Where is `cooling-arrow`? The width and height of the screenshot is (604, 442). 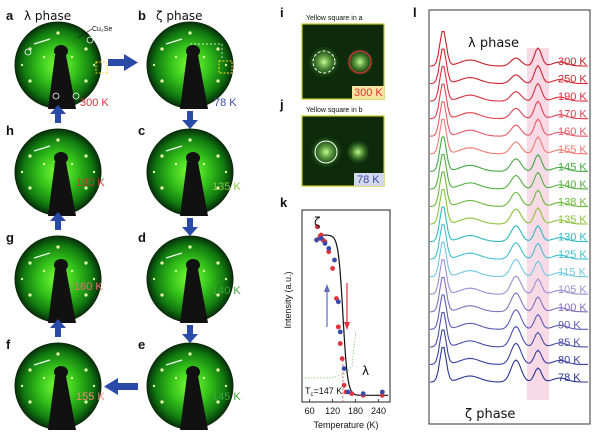
cooling-arrow is located at coordinates (327, 305).